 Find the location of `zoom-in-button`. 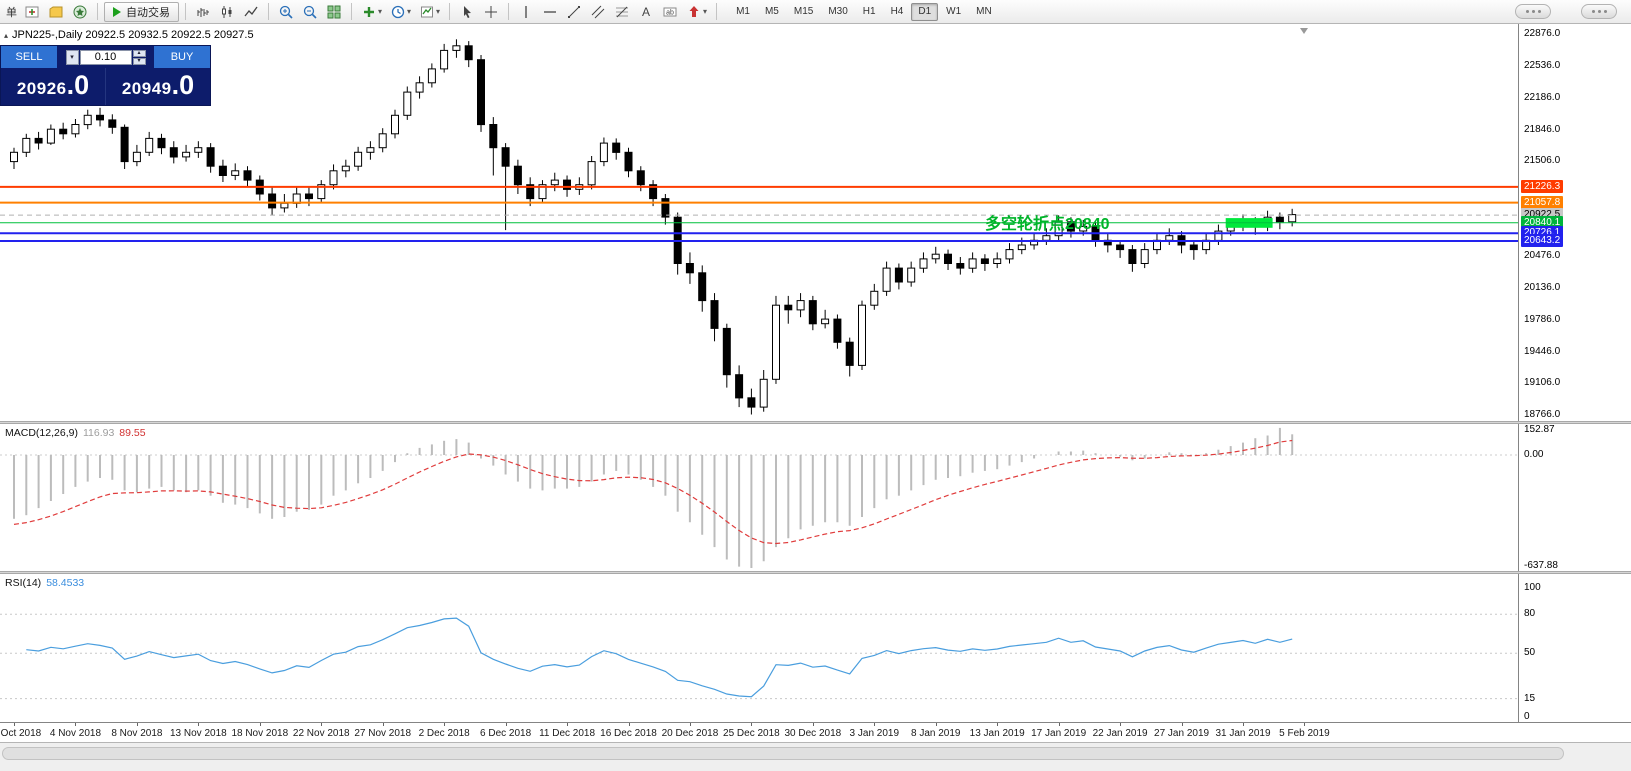

zoom-in-button is located at coordinates (286, 12).